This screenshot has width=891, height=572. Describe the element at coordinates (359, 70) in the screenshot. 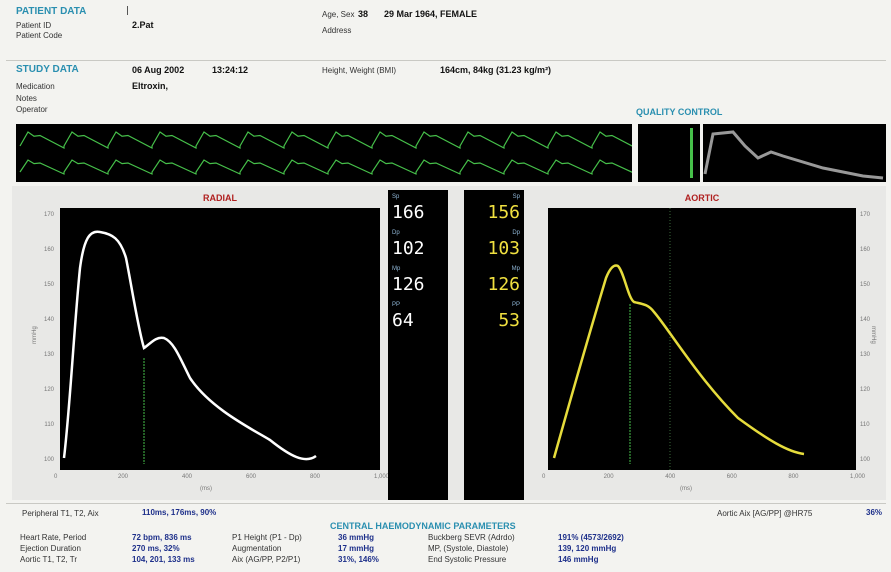

I see `height-weight-label: Height, Weight (BMI)` at that location.